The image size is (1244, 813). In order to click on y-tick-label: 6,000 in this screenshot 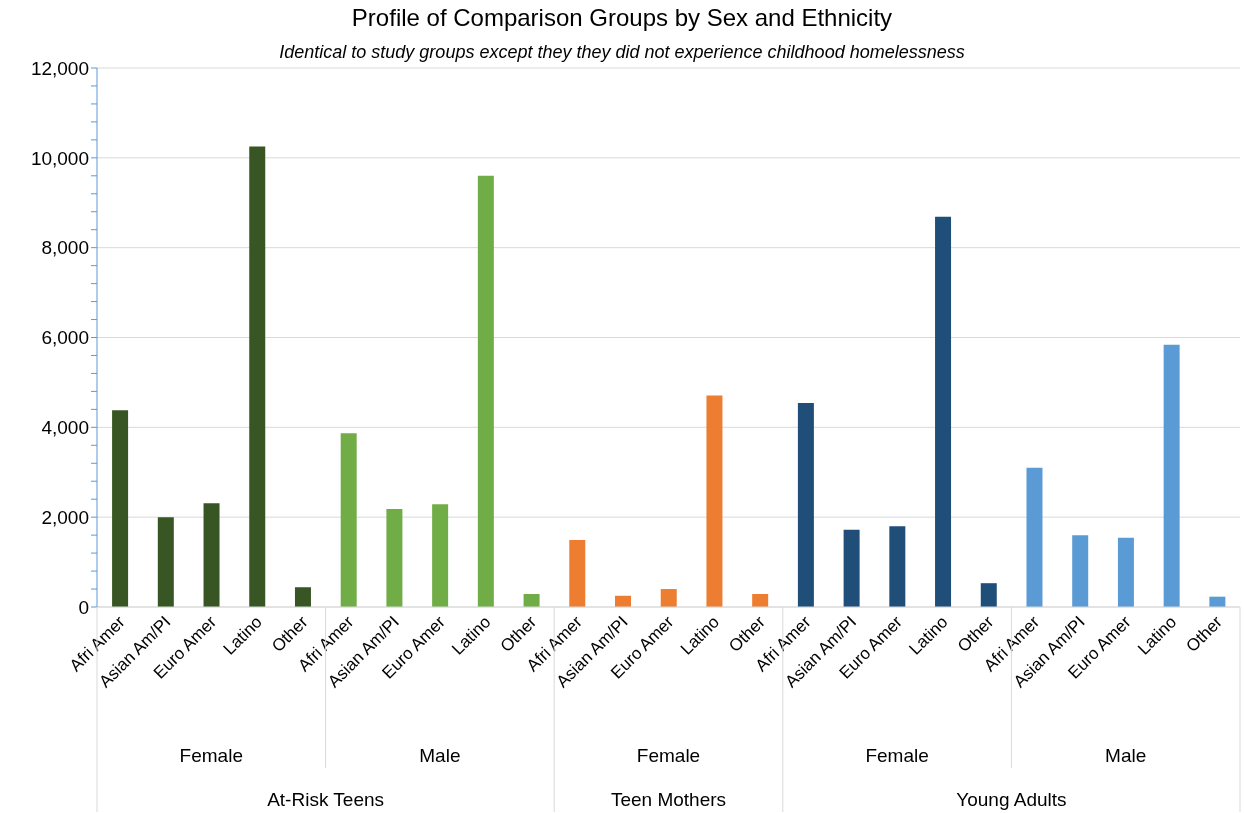, I will do `click(65, 338)`.